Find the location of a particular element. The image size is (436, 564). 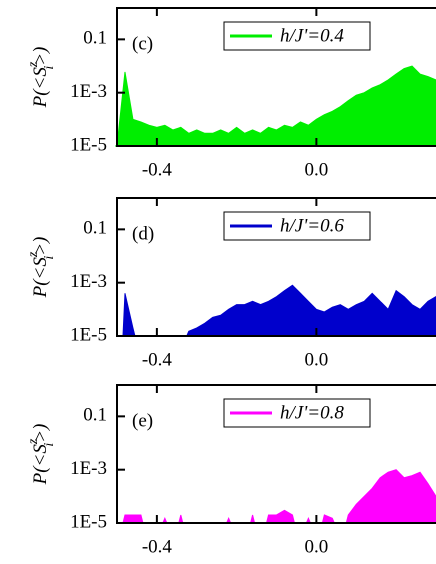

panel-label: (e) is located at coordinates (142, 420).